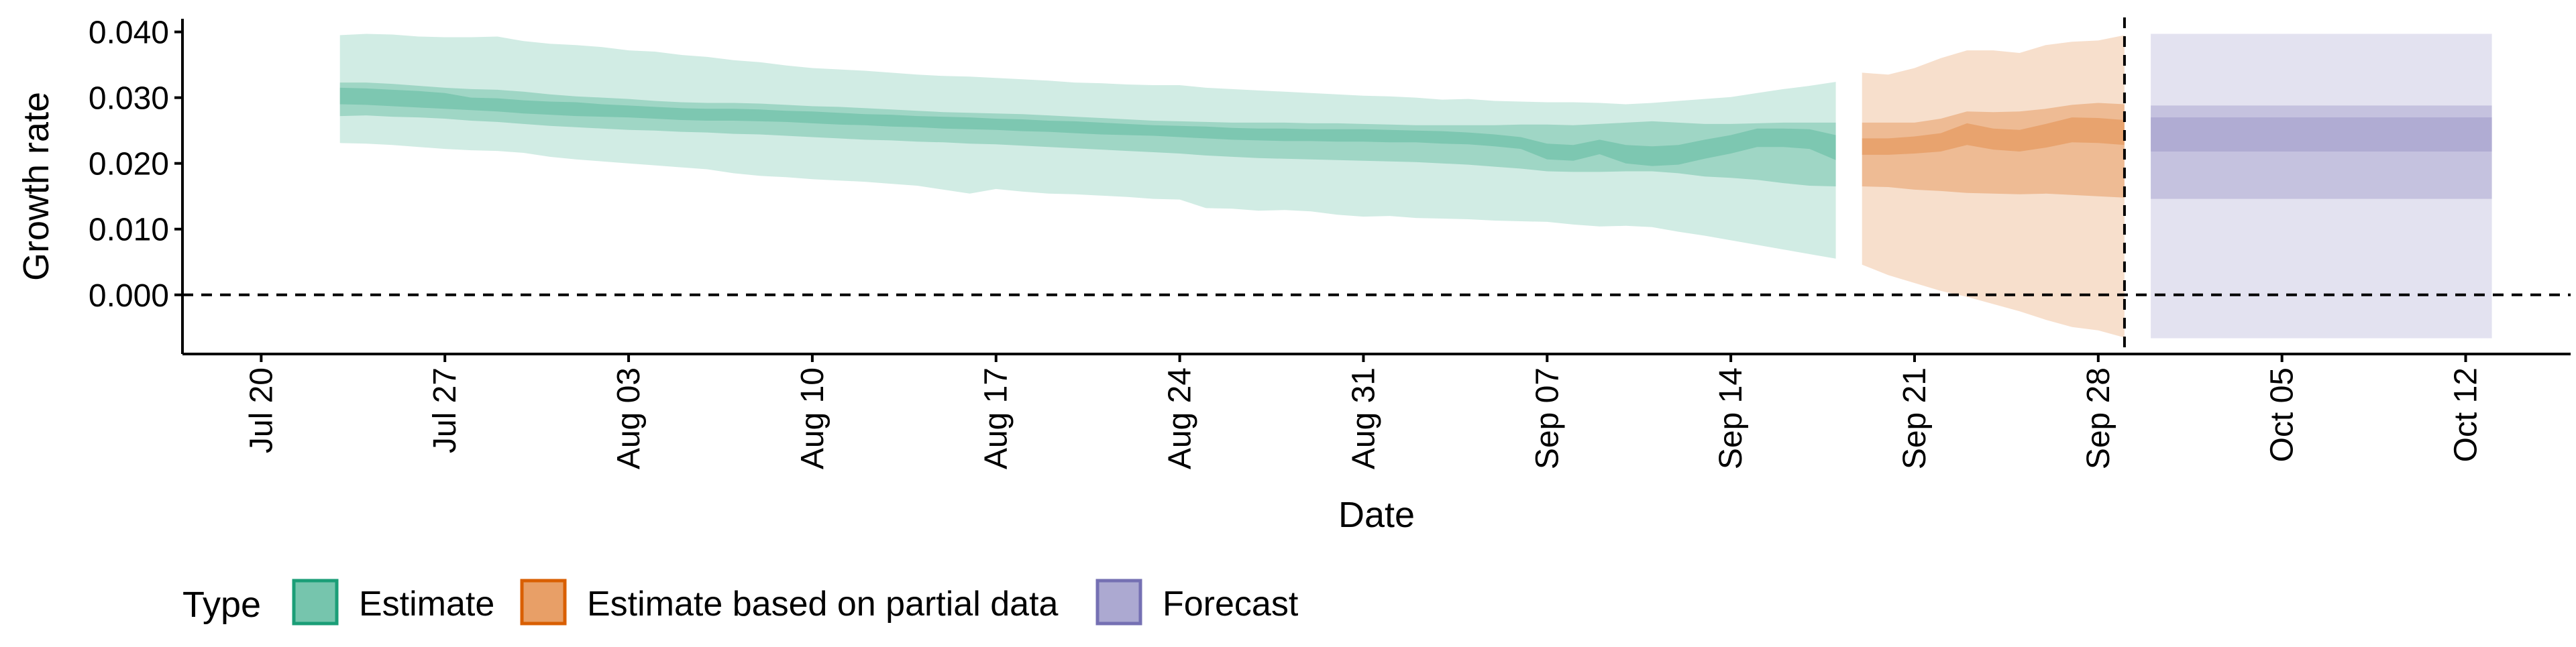 This screenshot has width=2576, height=647. Describe the element at coordinates (1180, 418) in the screenshot. I see `x-tick-label: Aug 24` at that location.